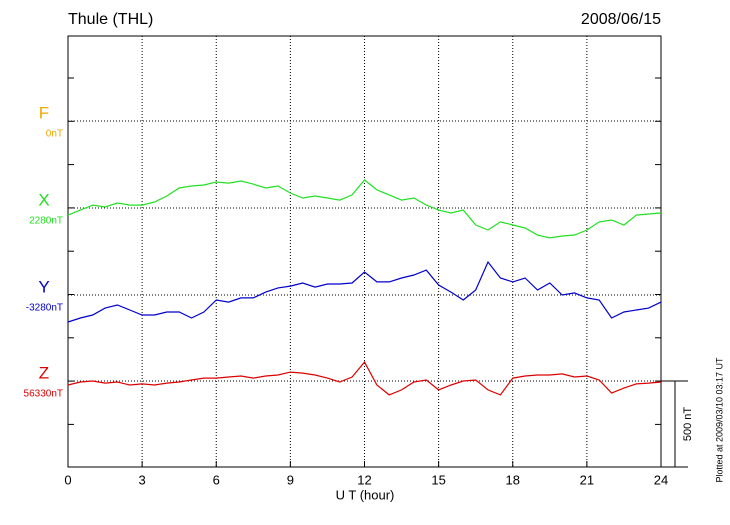 The height and width of the screenshot is (525, 730). Describe the element at coordinates (44, 308) in the screenshot. I see `baseline-label: -3280nT` at that location.